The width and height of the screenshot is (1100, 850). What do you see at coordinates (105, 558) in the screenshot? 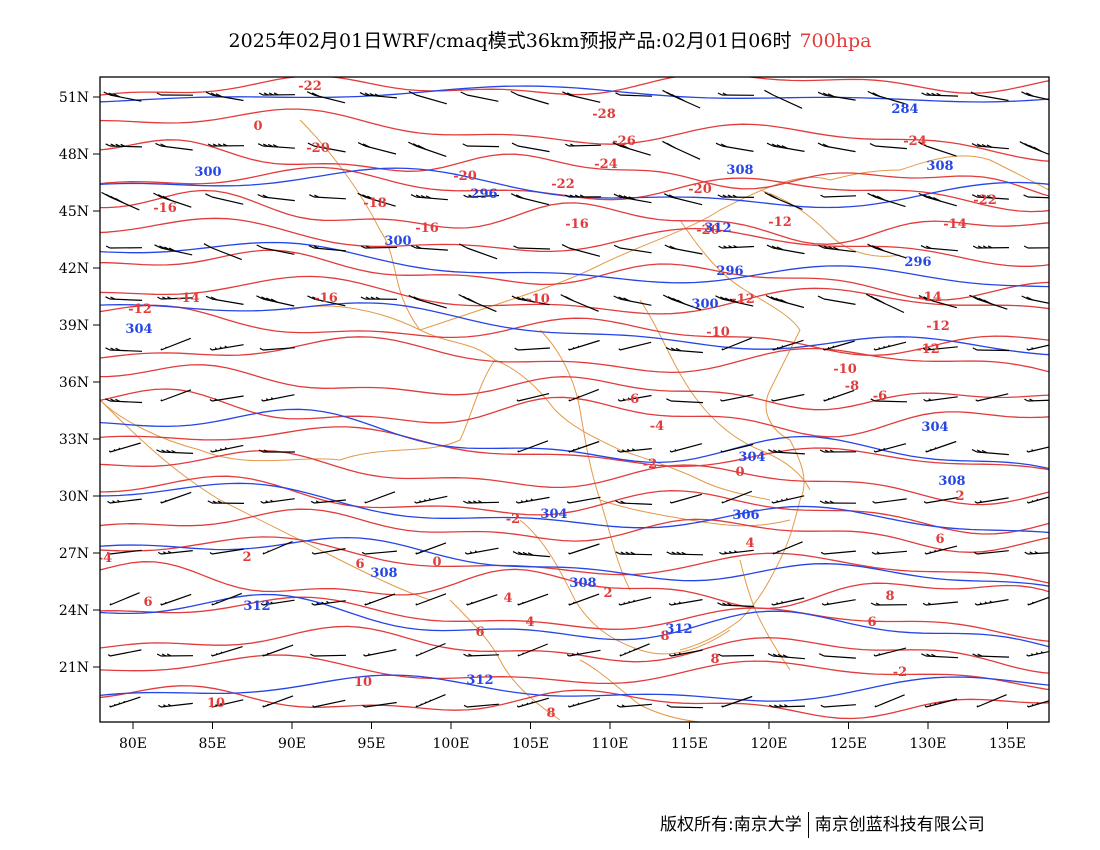
I see `temperature-label: -4` at bounding box center [105, 558].